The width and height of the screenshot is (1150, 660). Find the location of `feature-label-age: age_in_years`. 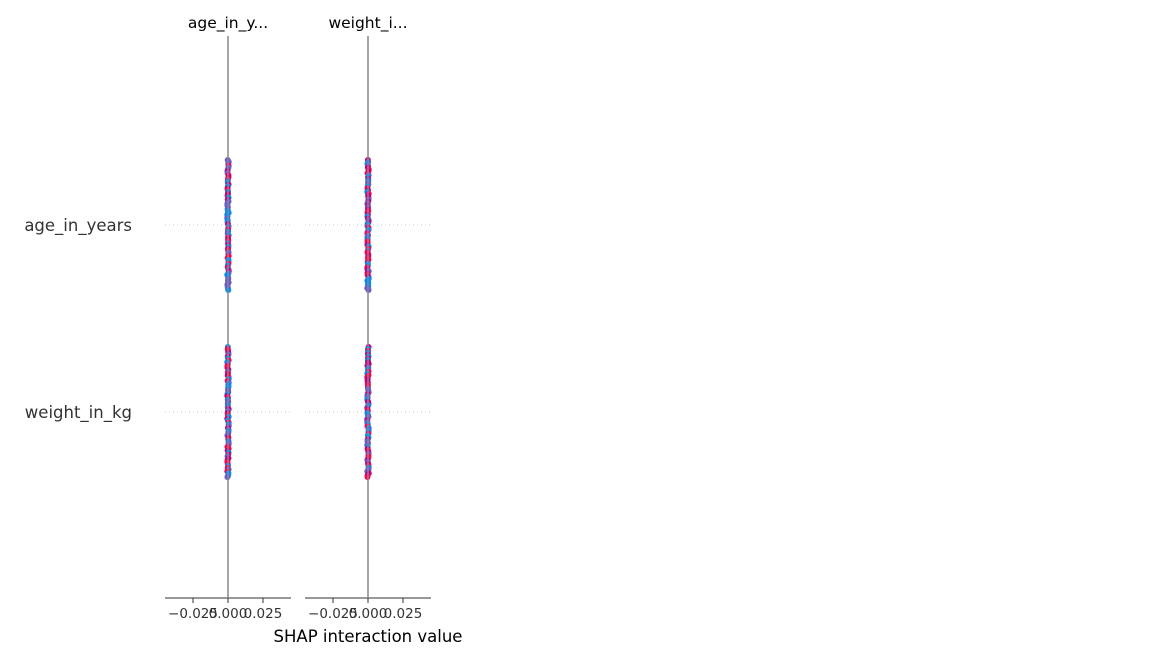

feature-label-age: age_in_years is located at coordinates (78, 226).